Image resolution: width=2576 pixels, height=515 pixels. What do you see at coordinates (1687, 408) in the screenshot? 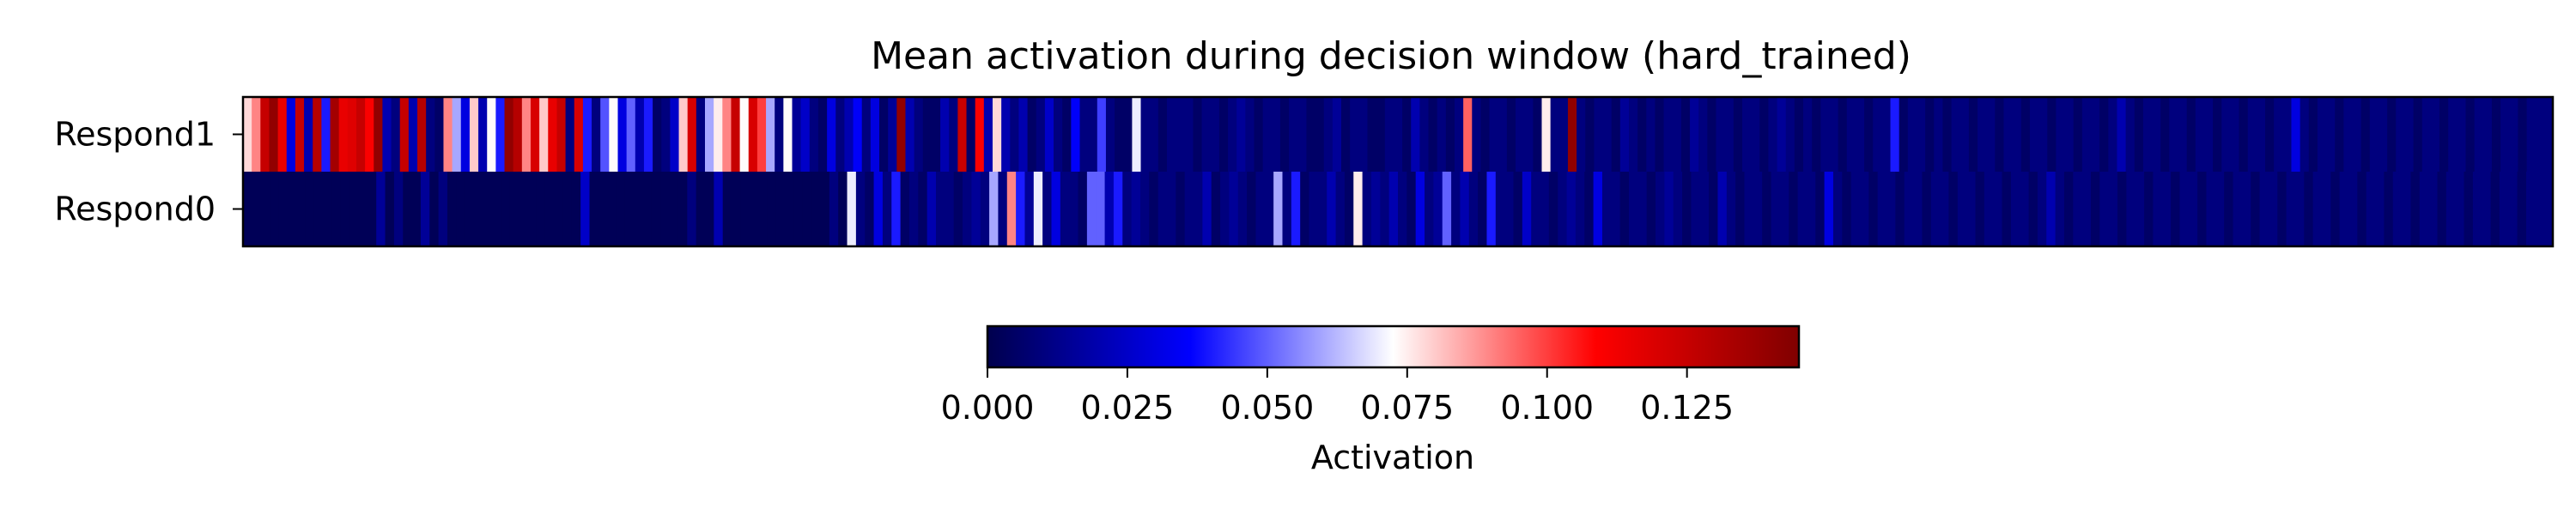
I see `colorbar-tick-label: 0.125` at bounding box center [1687, 408].